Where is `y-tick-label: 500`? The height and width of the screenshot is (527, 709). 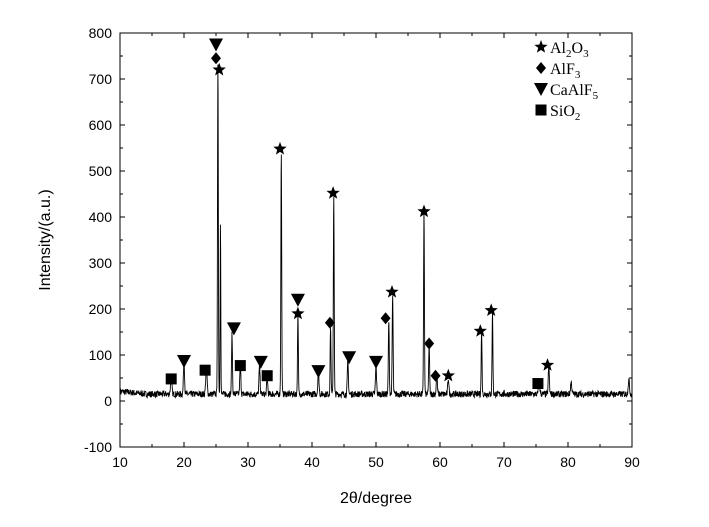 y-tick-label: 500 is located at coordinates (101, 171).